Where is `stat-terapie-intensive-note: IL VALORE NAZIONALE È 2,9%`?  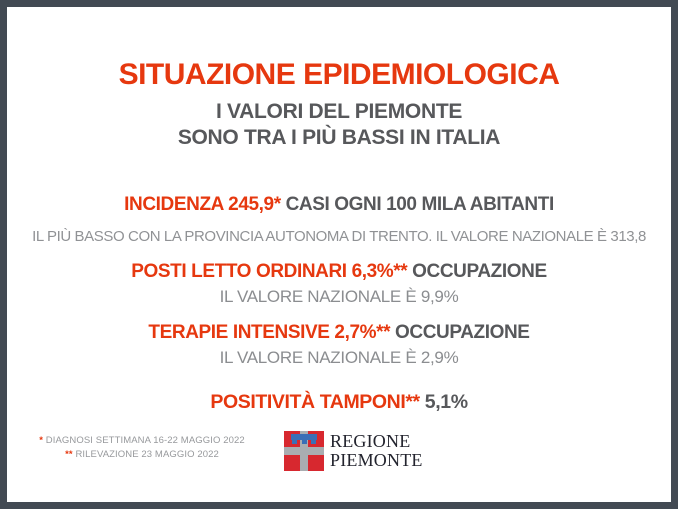 stat-terapie-intensive-note: IL VALORE NAZIONALE È 2,9% is located at coordinates (339, 358).